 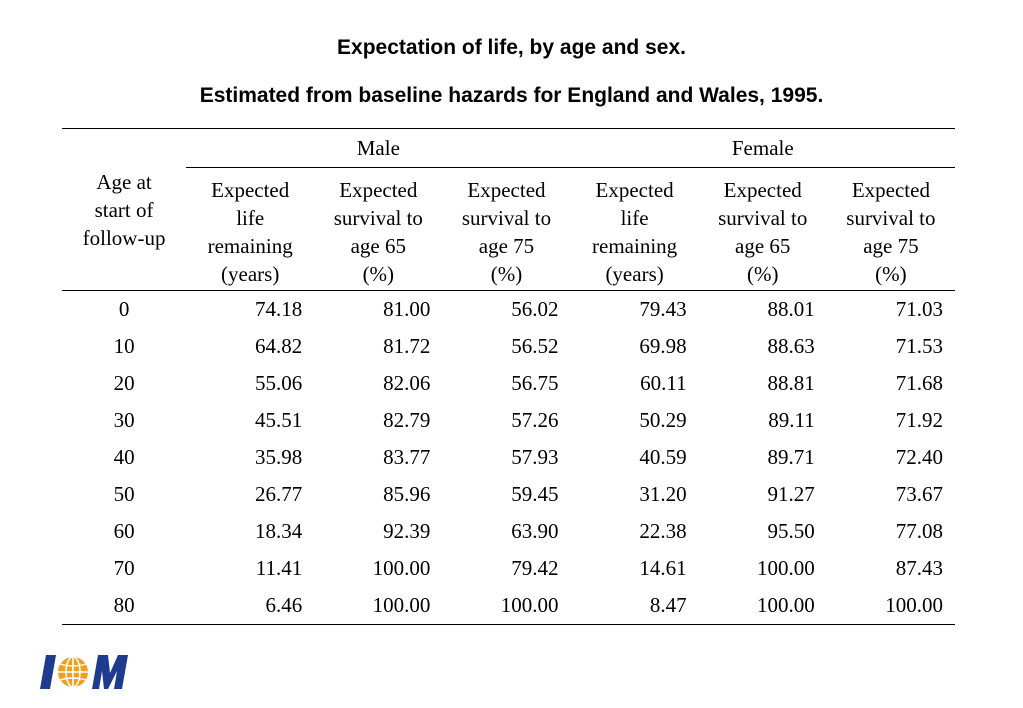 I want to click on value-cell: 85.96, so click(x=407, y=494).